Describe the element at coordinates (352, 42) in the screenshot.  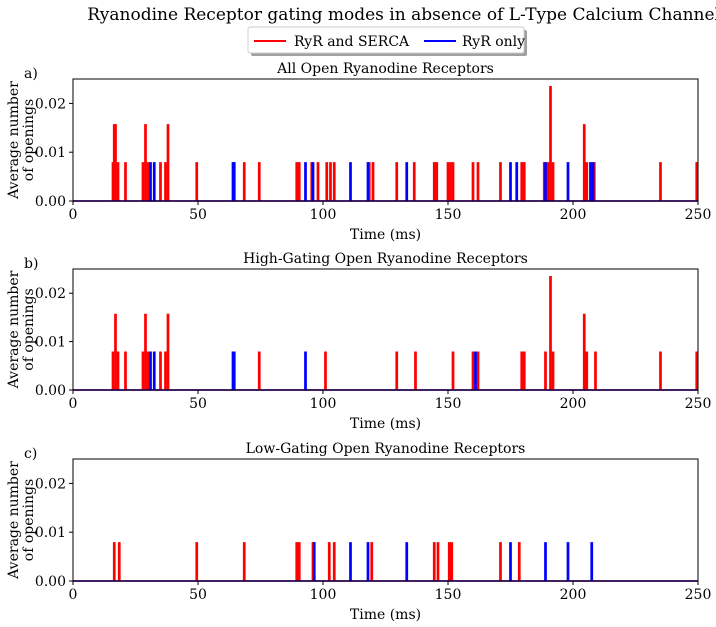
I see `legend-label-ryr-and-serca: RyR and SERCA` at that location.